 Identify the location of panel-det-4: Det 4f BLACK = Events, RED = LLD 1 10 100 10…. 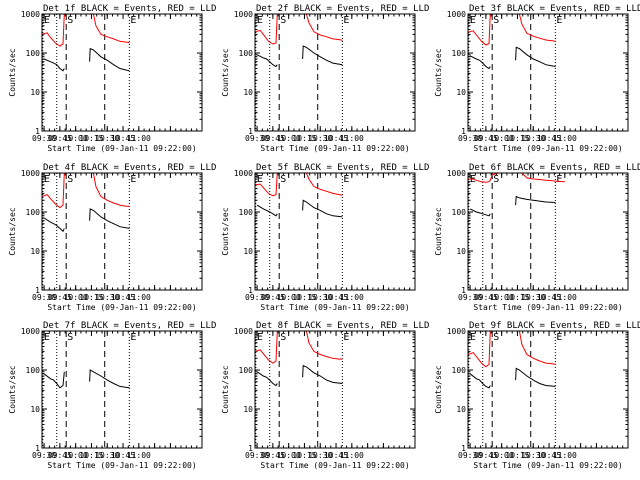
(112, 237).